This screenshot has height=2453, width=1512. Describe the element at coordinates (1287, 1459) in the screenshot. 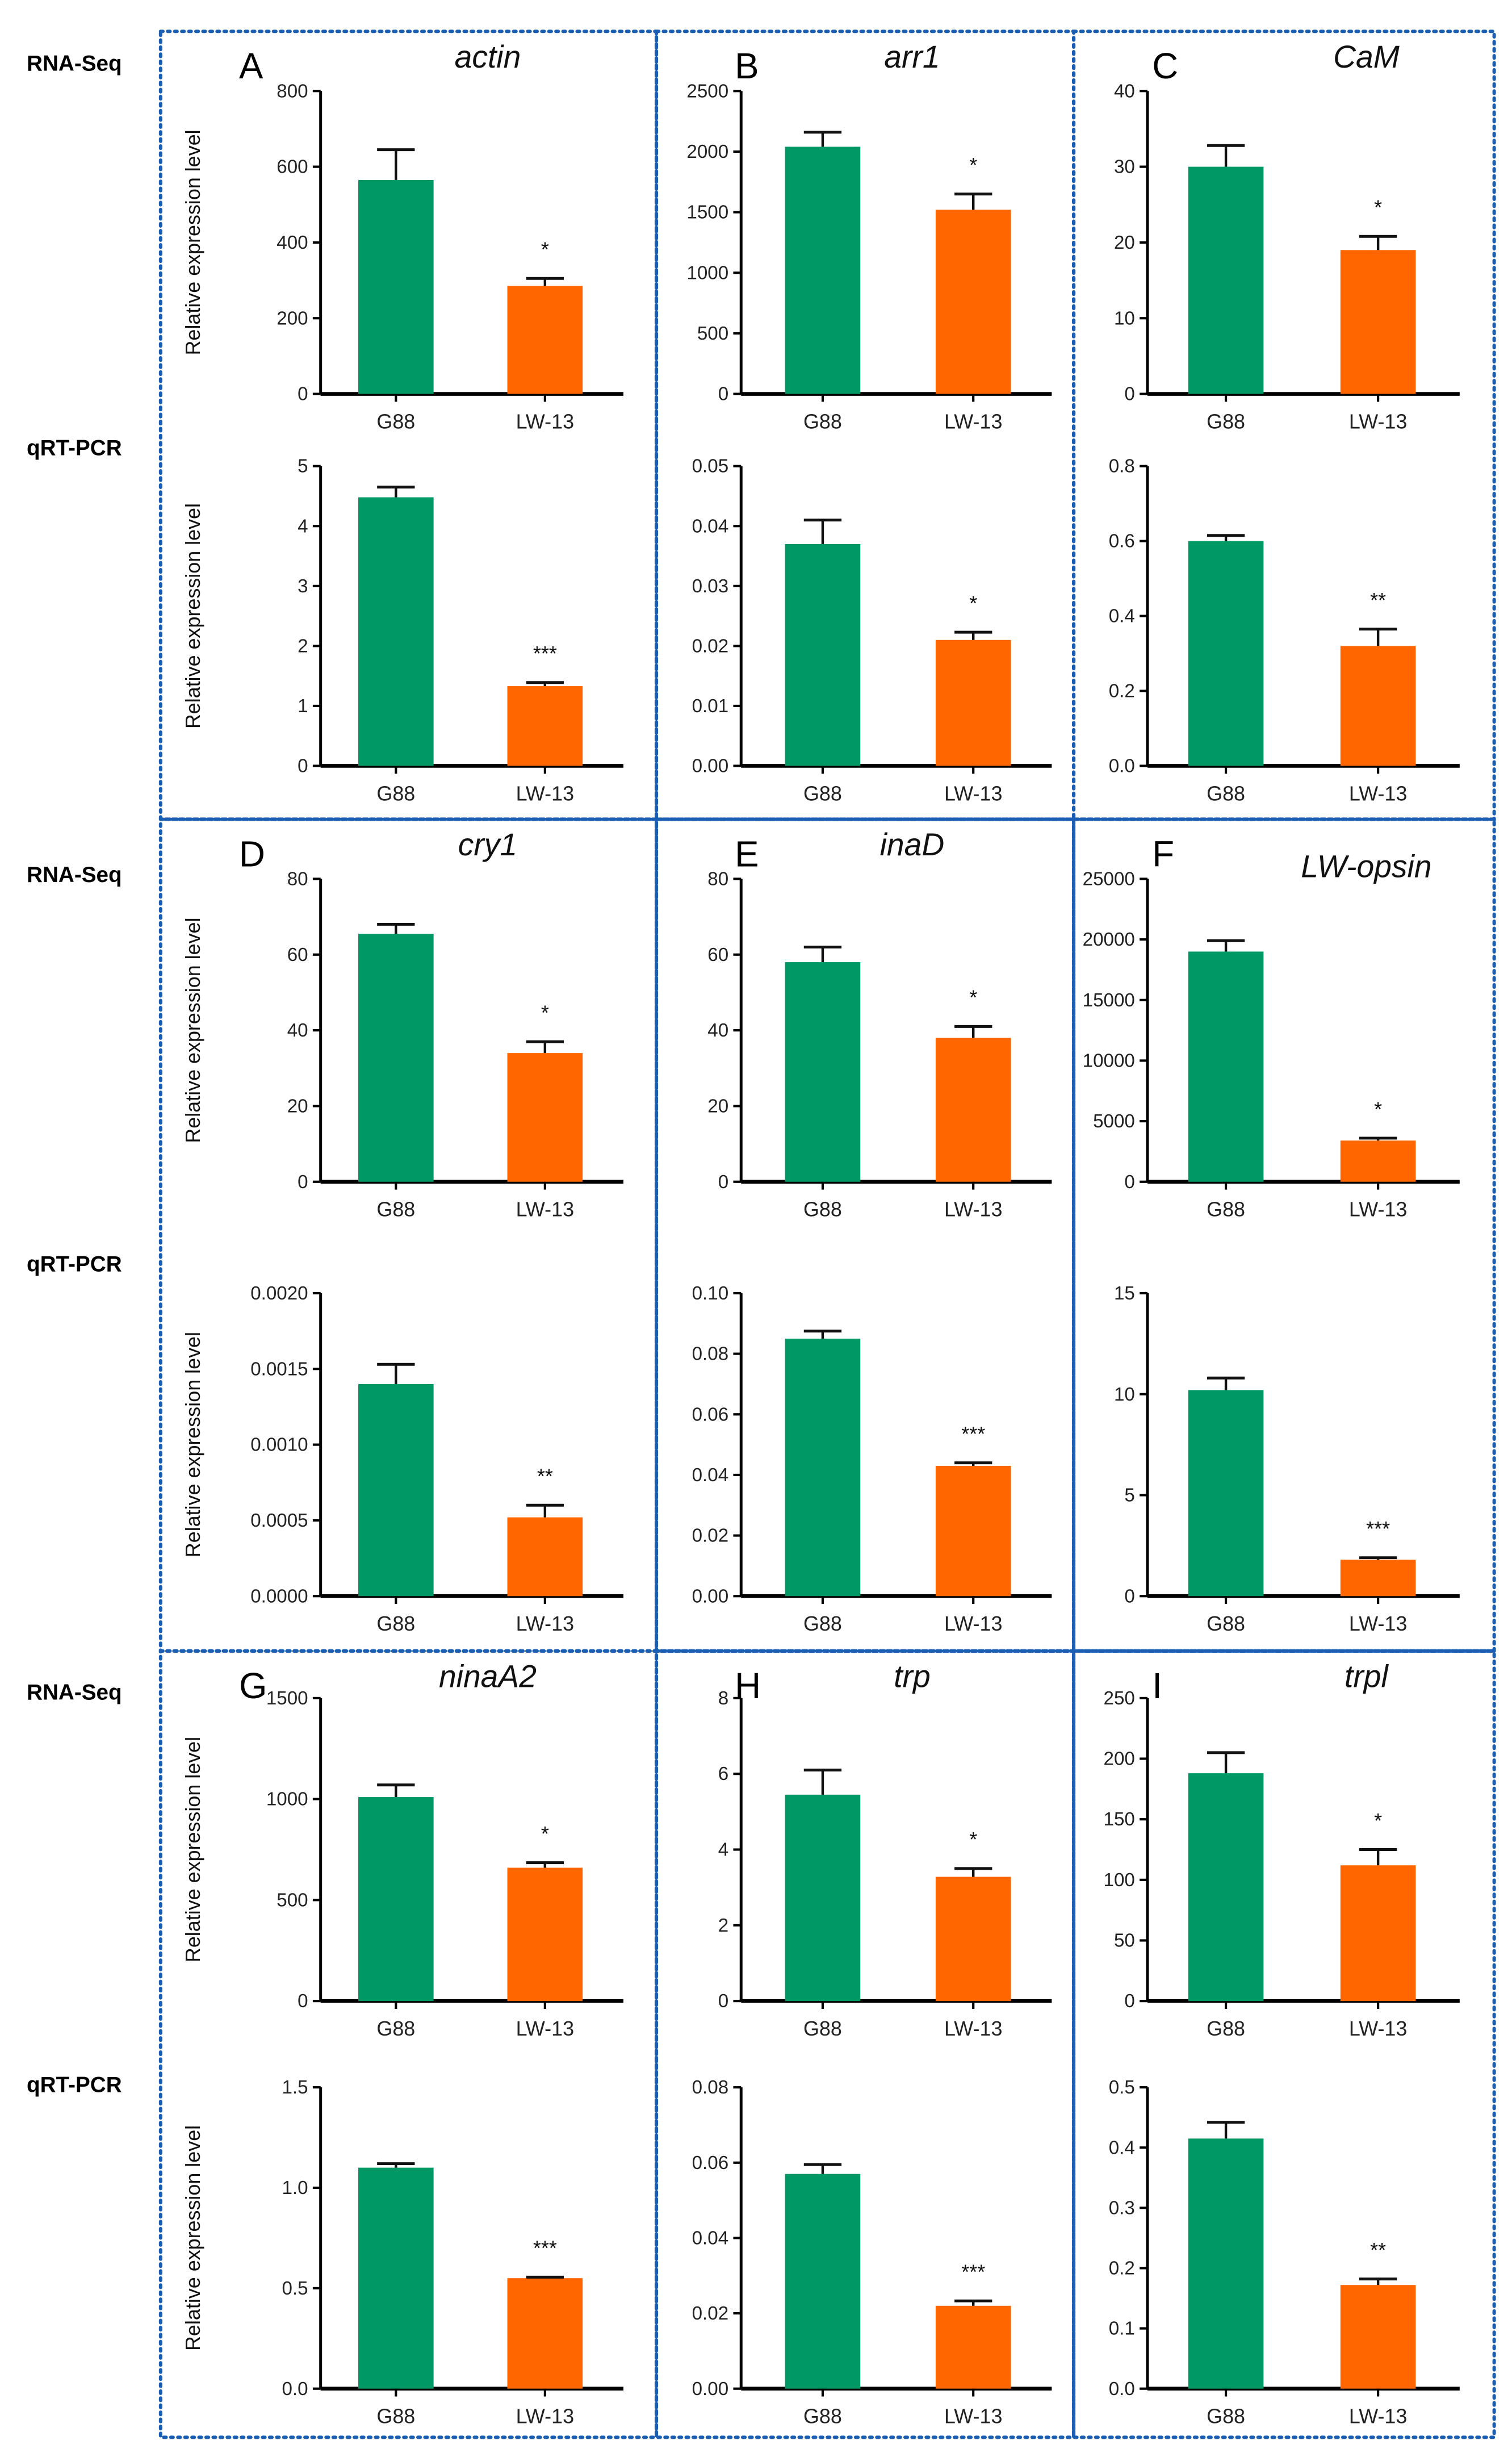

I see `bar-chart-F-qrt-pcr: 0 5 10 15 G88 LW-13 ***` at that location.